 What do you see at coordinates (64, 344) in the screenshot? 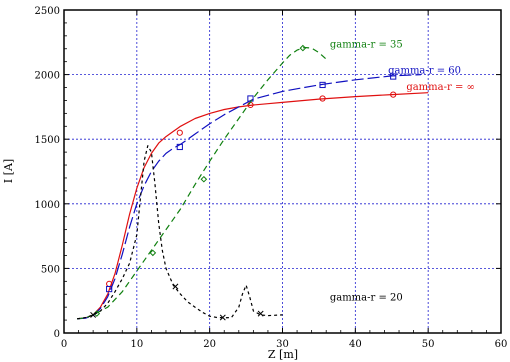
I see `x-tick-label: 0` at bounding box center [64, 344].